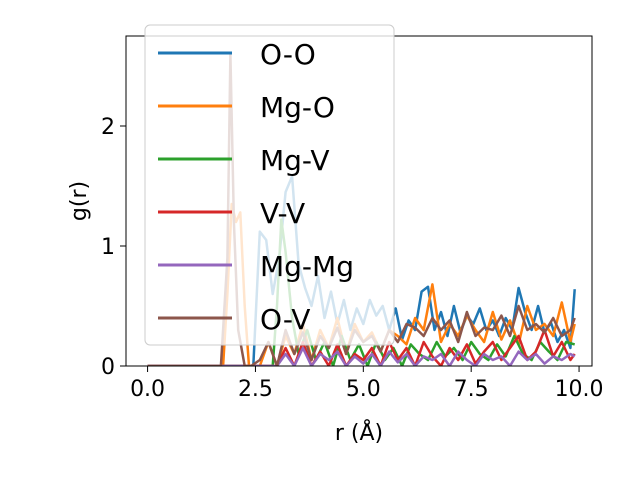 Image resolution: width=640 pixels, height=480 pixels. I want to click on x-axis: 0.0 2.5 5.0 7.5 10.0, so click(367, 384).